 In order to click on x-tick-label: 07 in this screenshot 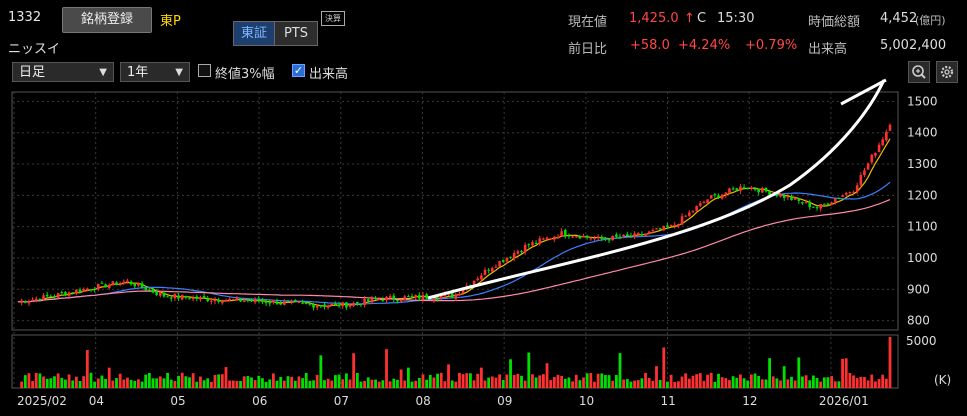, I will do `click(341, 401)`.